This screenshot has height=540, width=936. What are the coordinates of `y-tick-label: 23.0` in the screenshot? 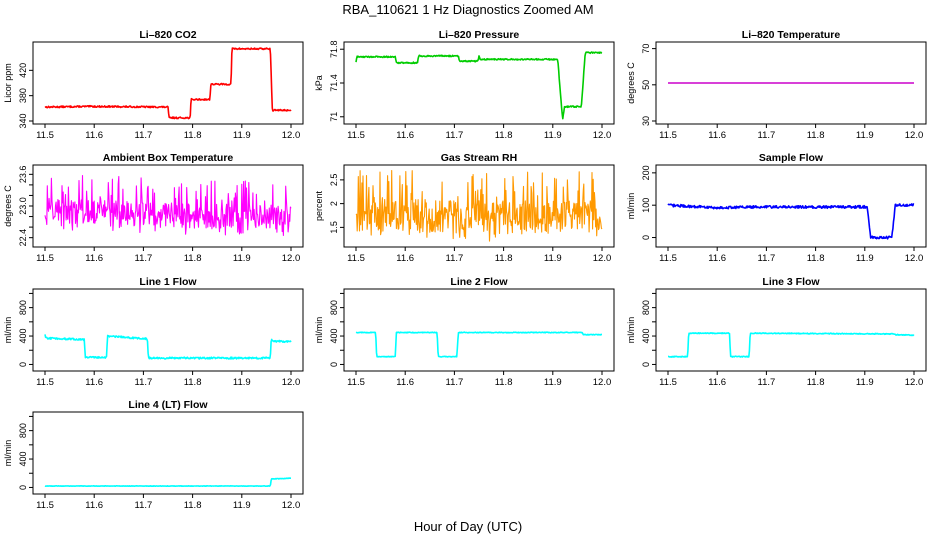 It's located at (23, 206).